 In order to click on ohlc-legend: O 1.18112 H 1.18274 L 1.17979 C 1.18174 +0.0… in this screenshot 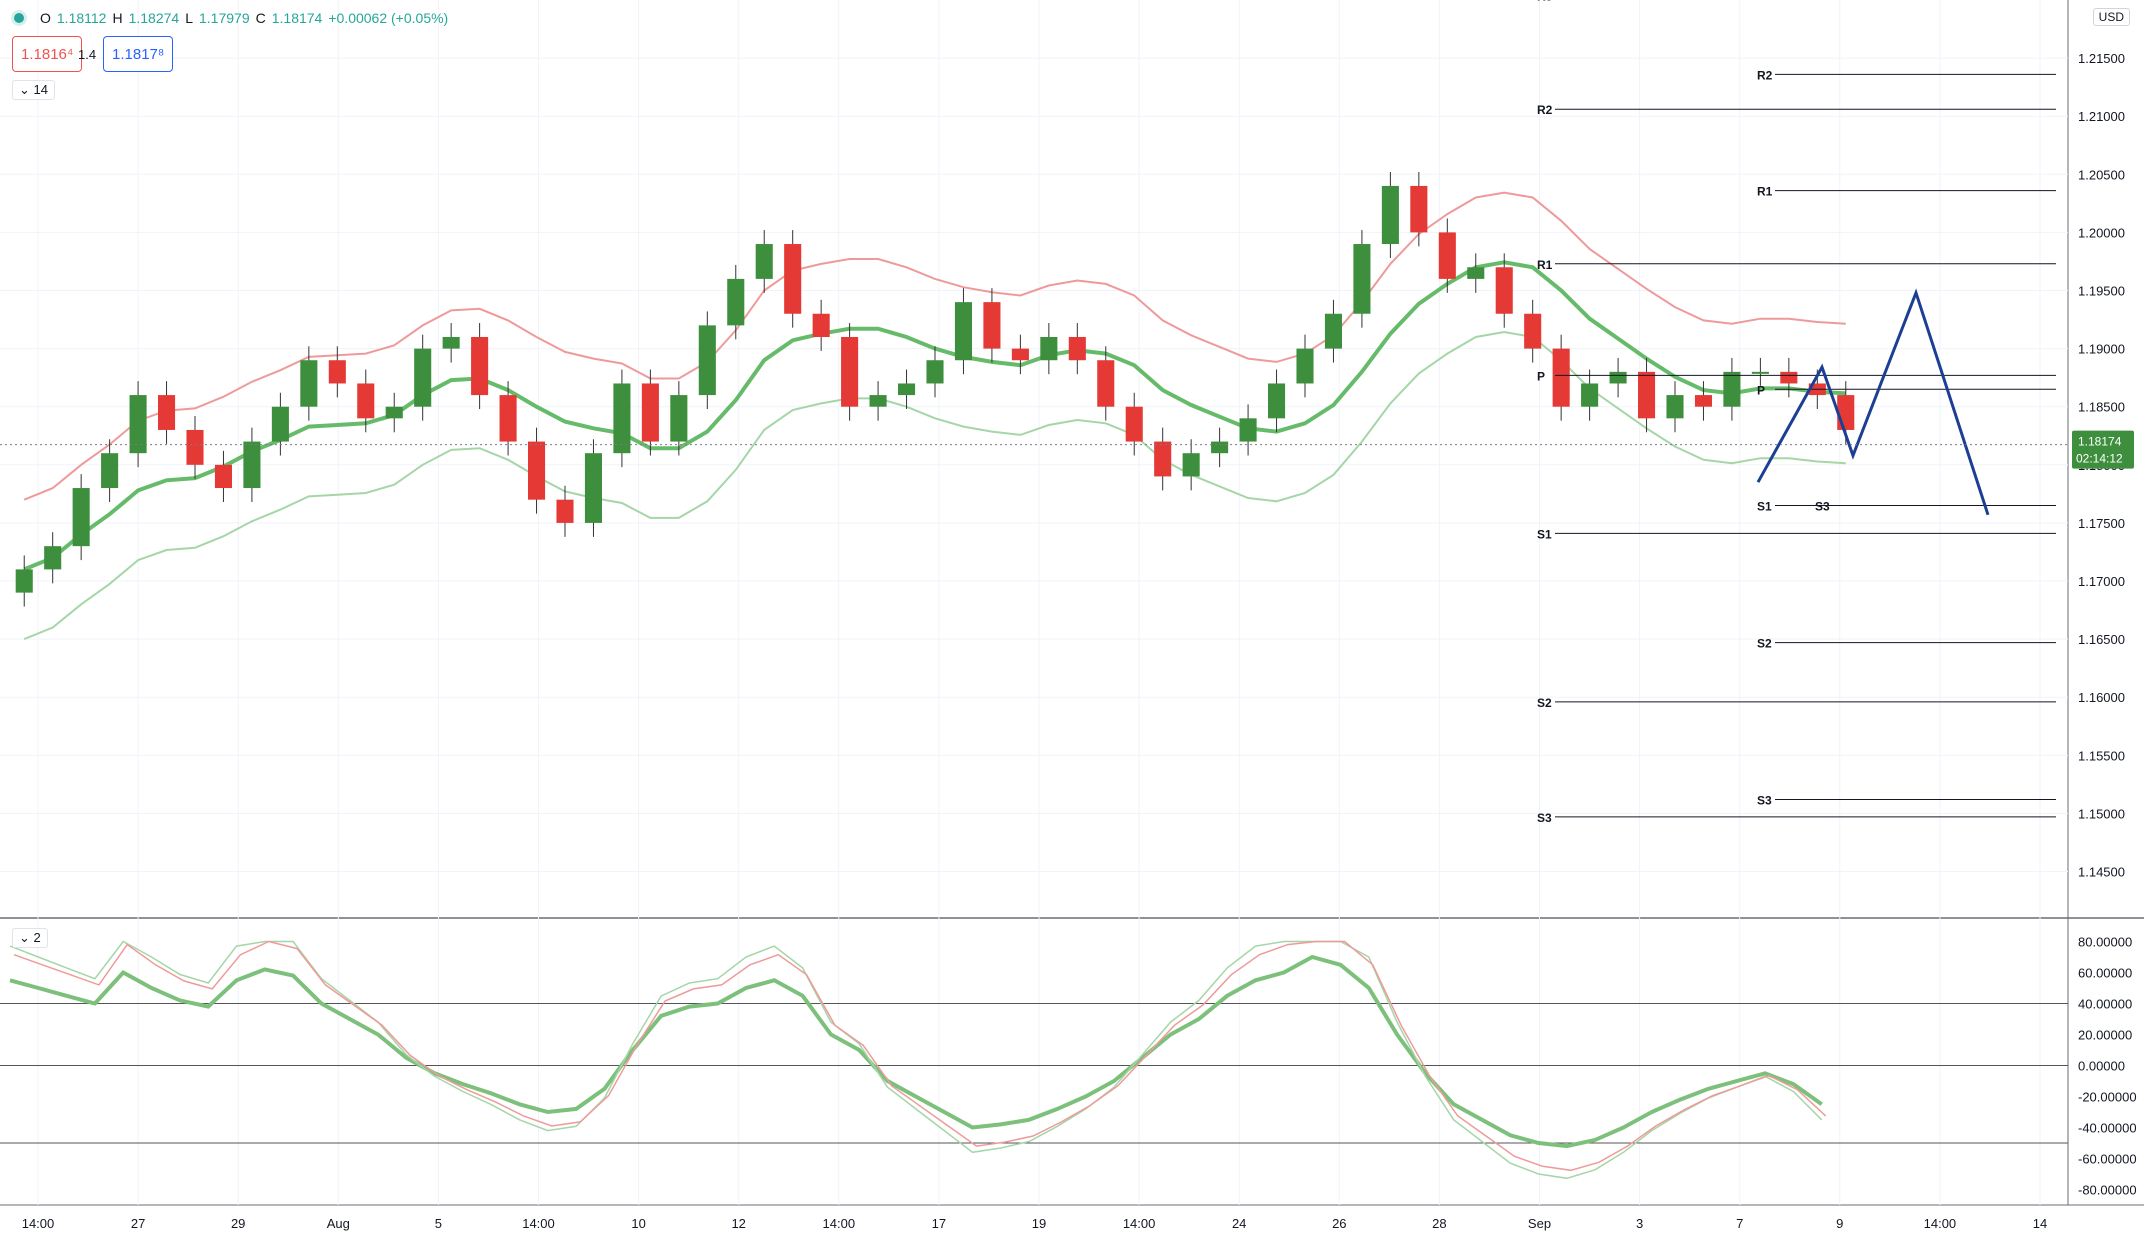, I will do `click(231, 18)`.